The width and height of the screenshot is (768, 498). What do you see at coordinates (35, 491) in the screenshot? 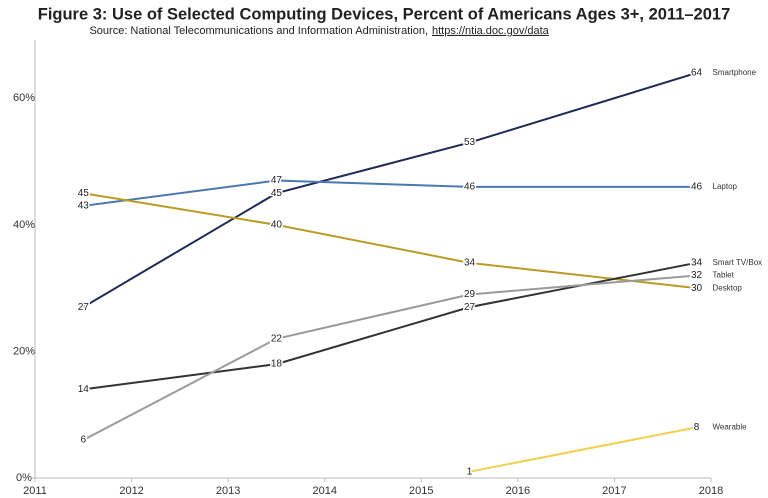
I see `x-tick-label: 2011` at bounding box center [35, 491].